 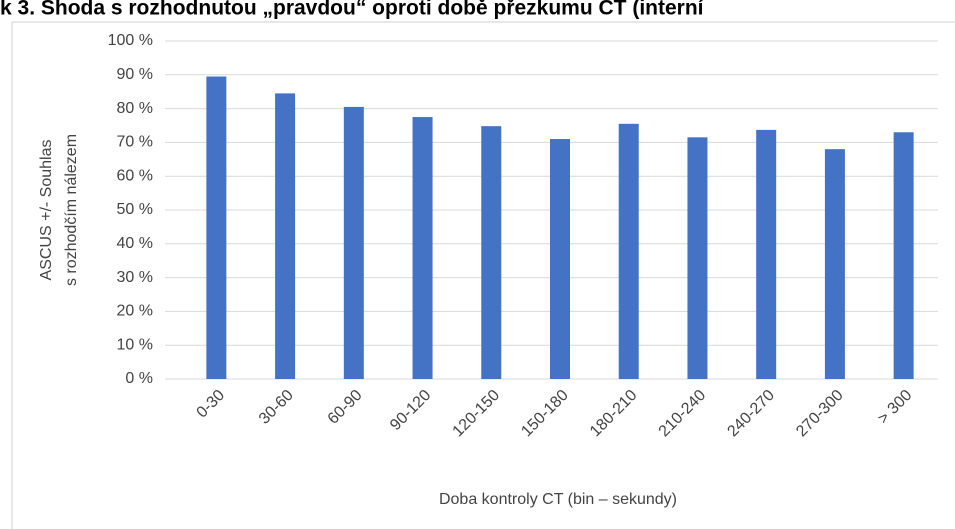 What do you see at coordinates (410, 410) in the screenshot?
I see `x-tick-label: 90-120` at bounding box center [410, 410].